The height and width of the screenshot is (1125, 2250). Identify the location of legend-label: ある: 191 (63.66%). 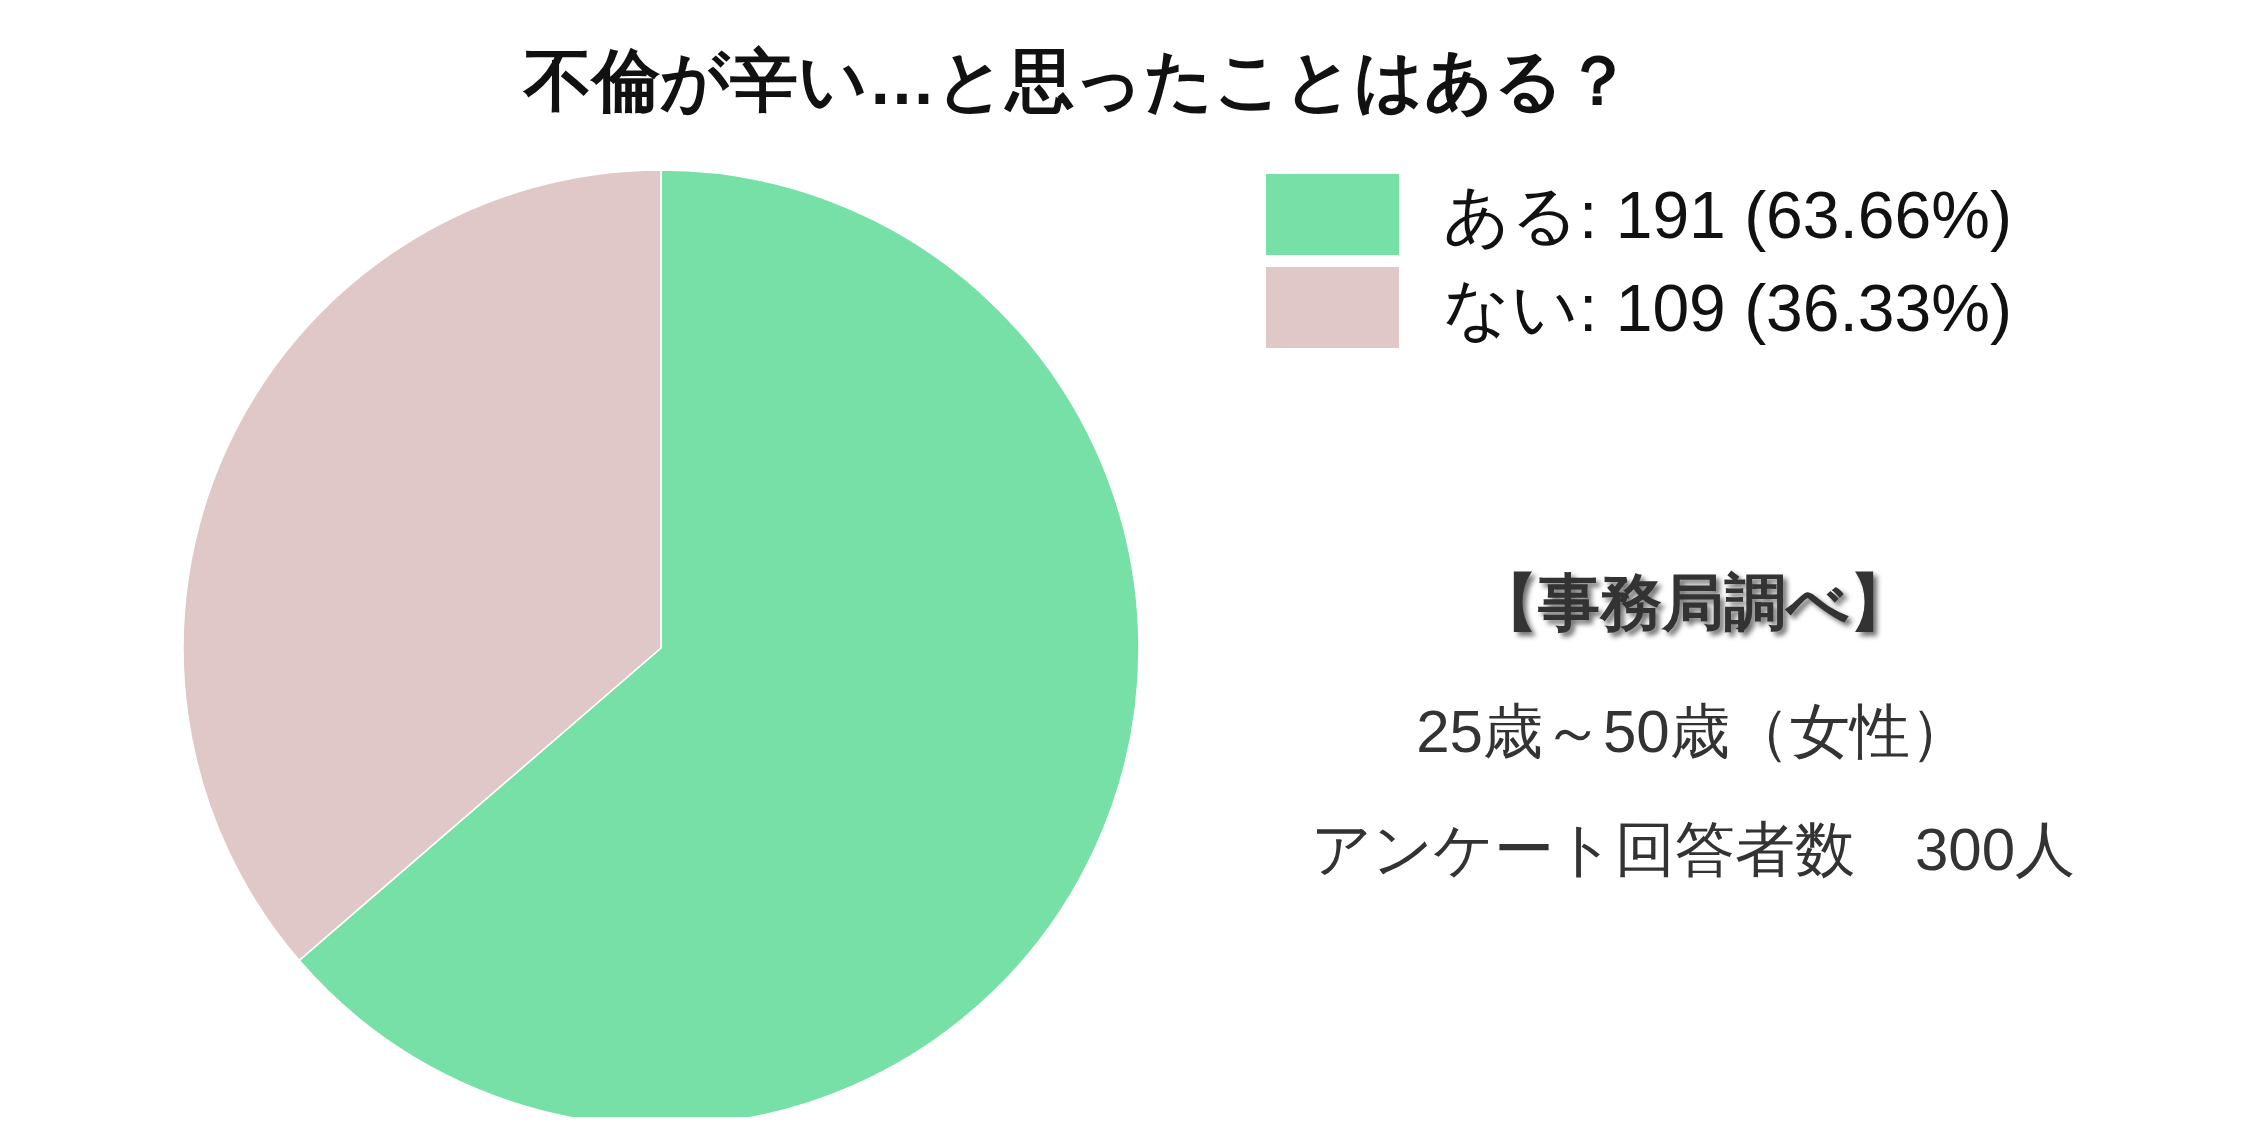
(1727, 214).